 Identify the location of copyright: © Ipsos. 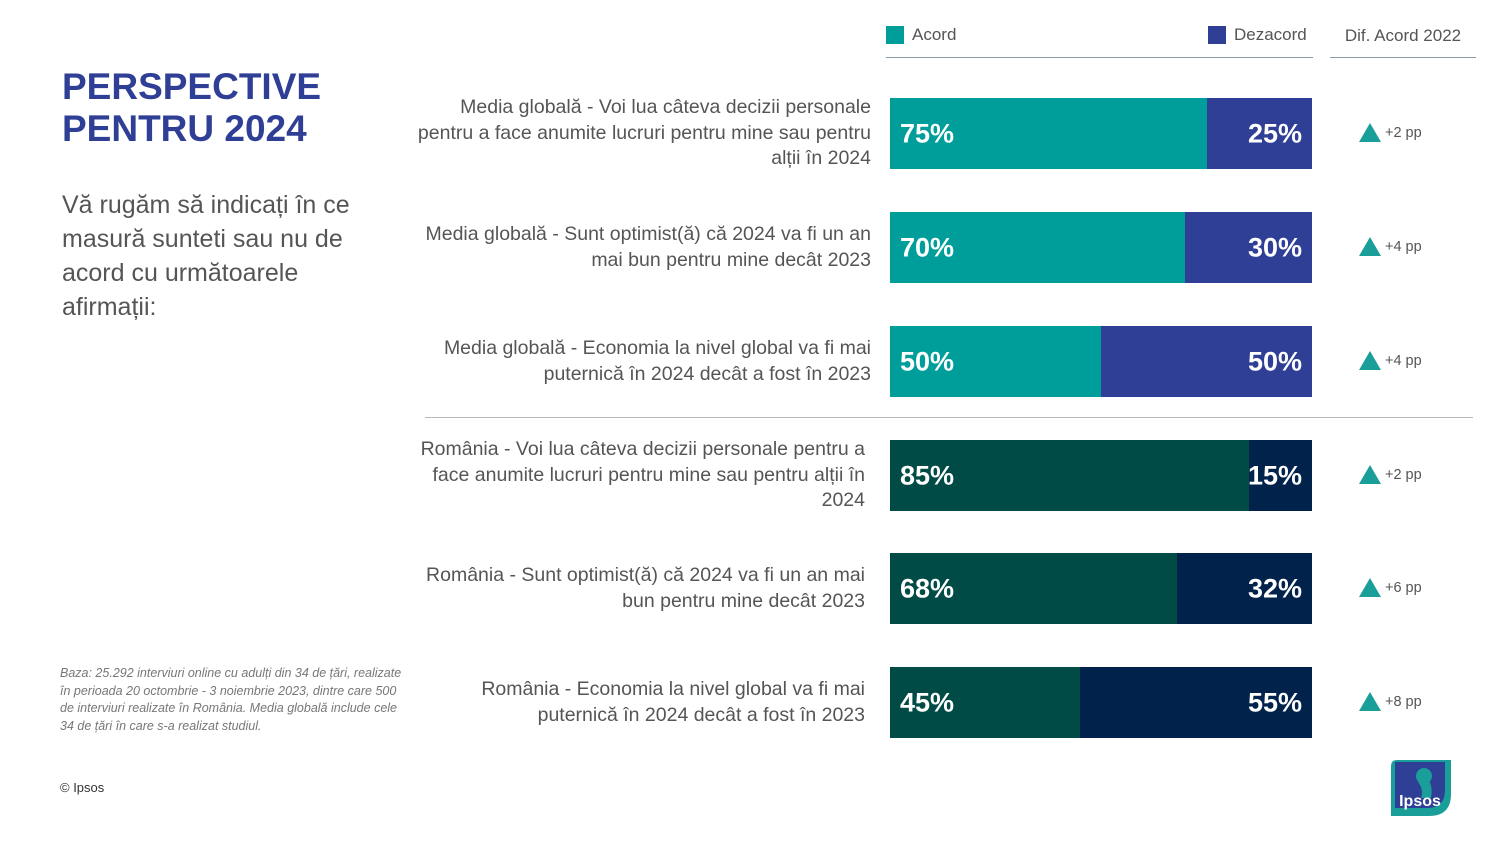
(82, 787).